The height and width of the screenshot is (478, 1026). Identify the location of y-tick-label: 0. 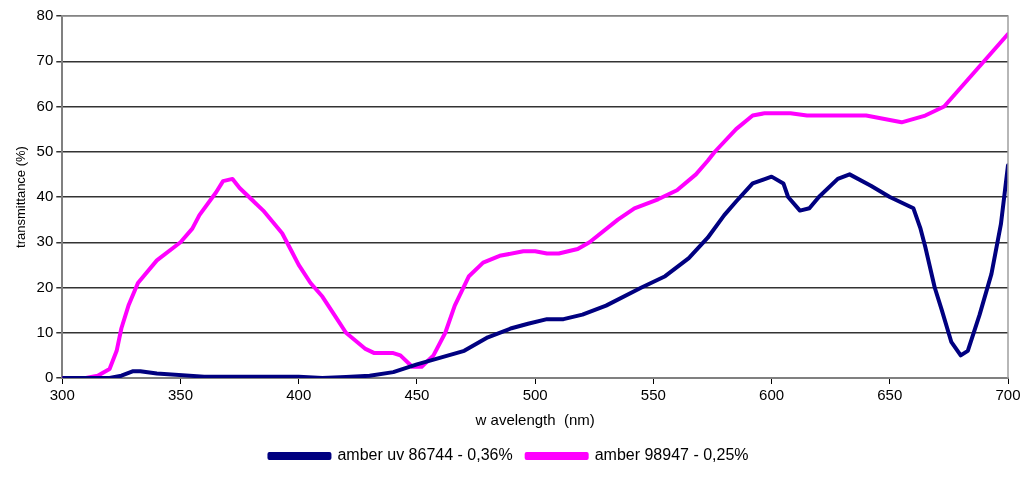
(49, 377).